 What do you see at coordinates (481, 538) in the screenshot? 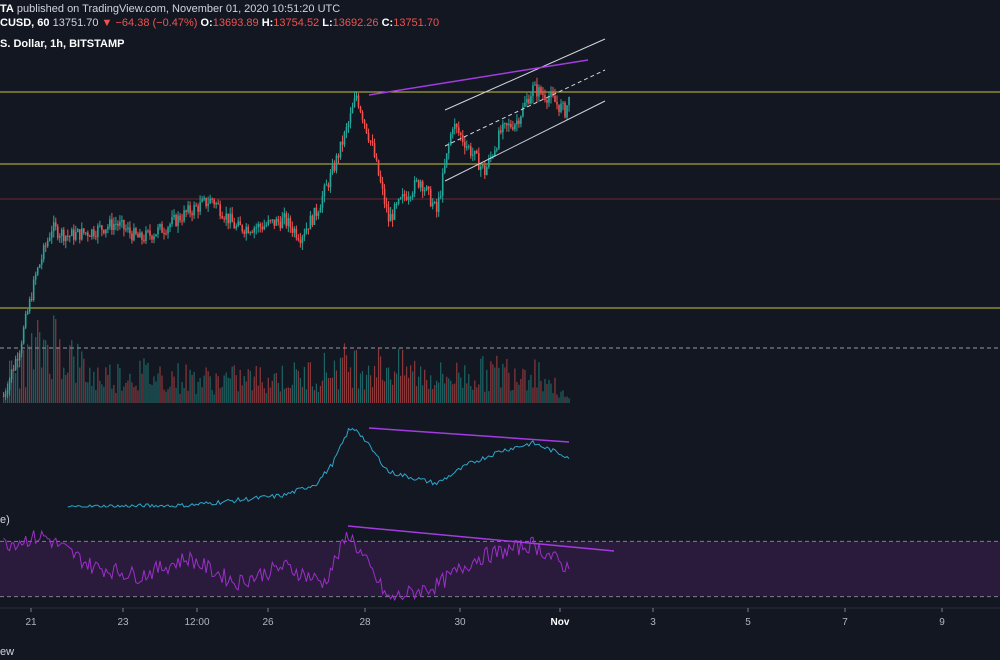
I see `rsi-trendline` at bounding box center [481, 538].